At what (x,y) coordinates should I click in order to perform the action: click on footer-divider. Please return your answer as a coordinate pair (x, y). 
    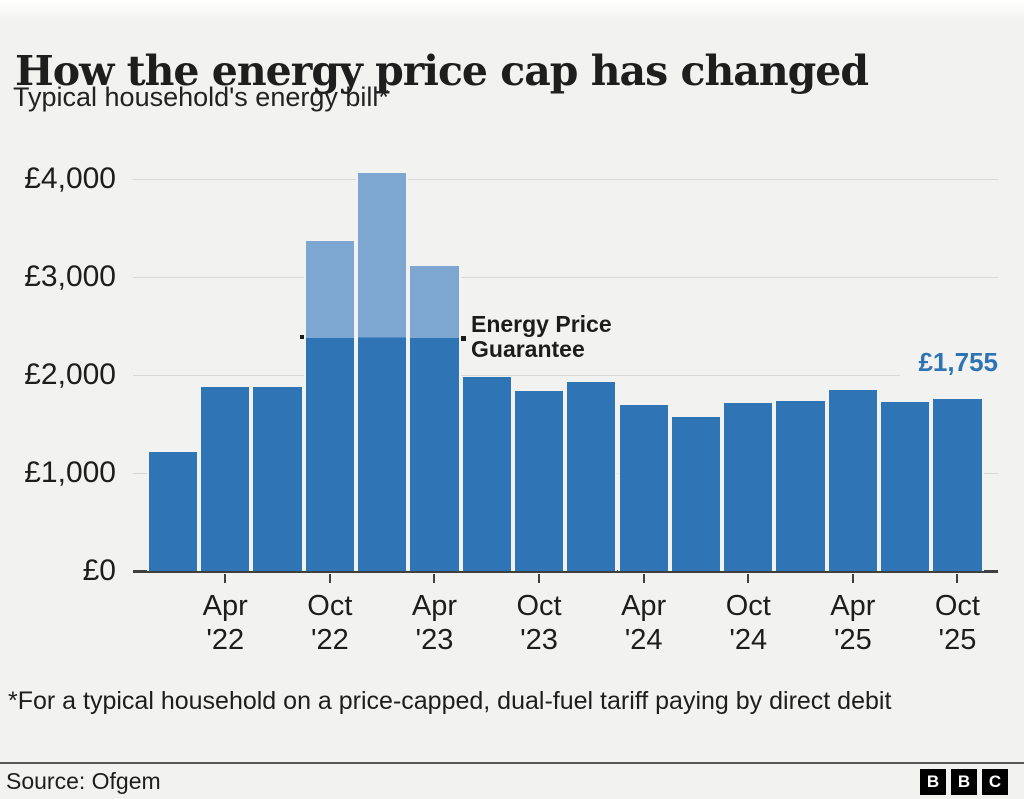
    Looking at the image, I should click on (512, 763).